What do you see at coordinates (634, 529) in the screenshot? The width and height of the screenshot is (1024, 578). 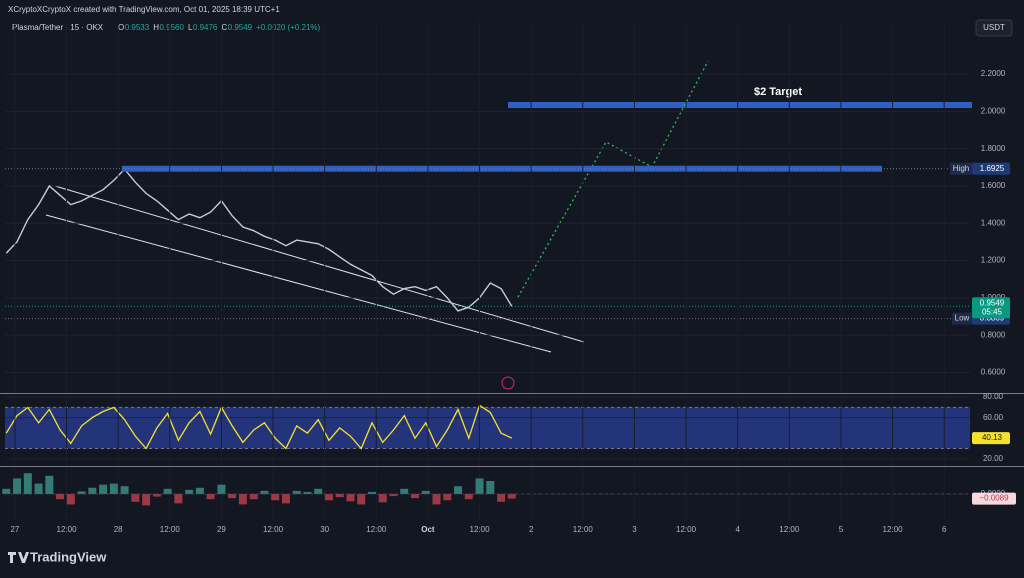 I see `x-tick-label: 3` at bounding box center [634, 529].